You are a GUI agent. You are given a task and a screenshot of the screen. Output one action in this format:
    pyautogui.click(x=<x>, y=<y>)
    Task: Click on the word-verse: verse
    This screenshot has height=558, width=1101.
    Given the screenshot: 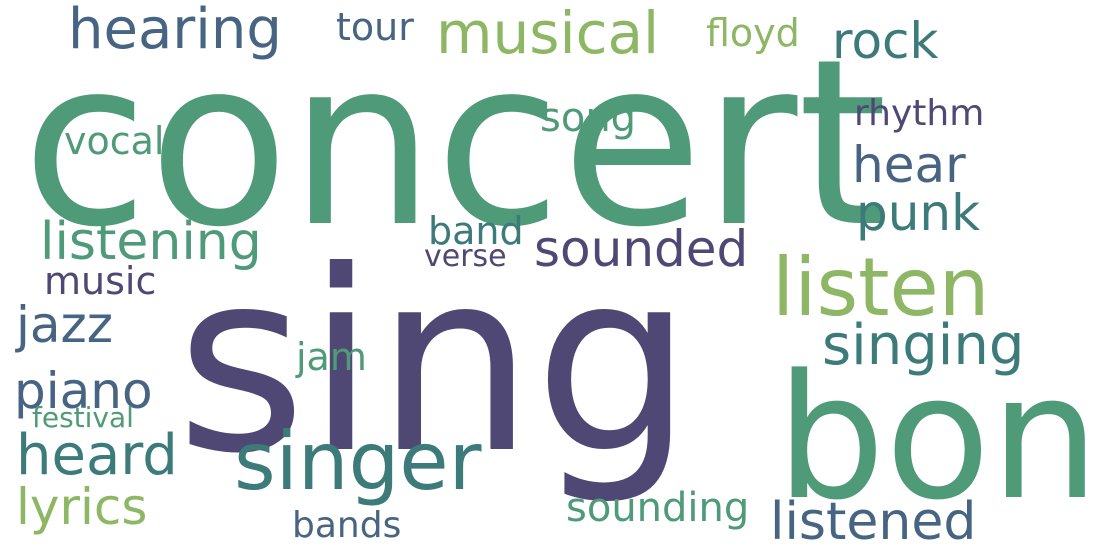 What is the action you would take?
    pyautogui.click(x=465, y=256)
    